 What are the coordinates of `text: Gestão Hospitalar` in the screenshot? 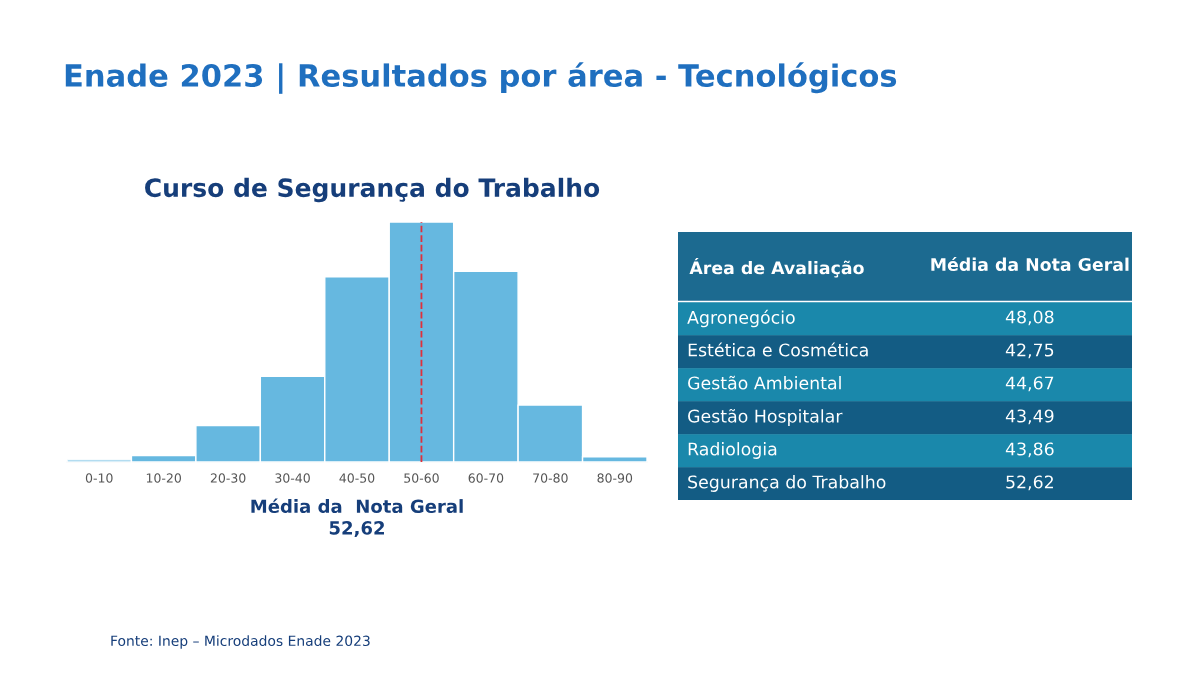 It's located at (765, 417).